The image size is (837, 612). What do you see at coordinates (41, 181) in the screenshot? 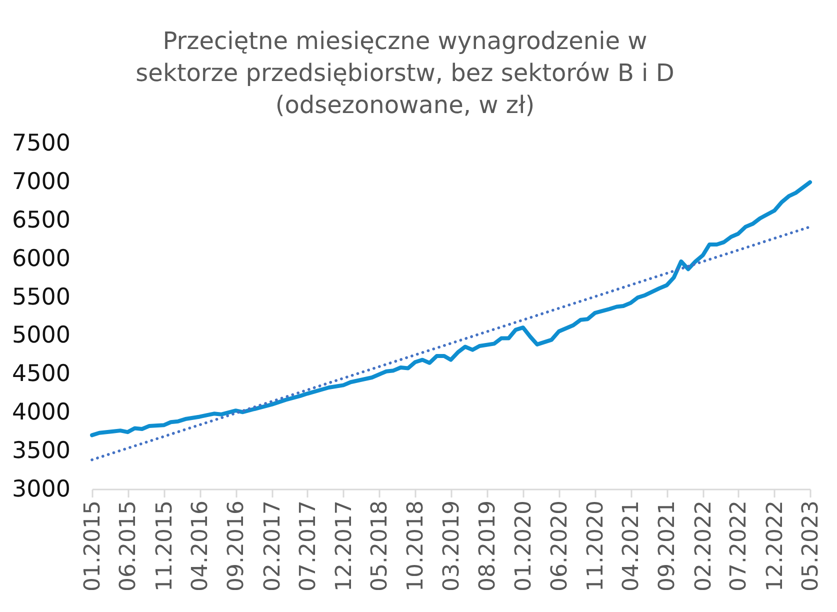
I see `y-tick-label: 7000` at bounding box center [41, 181].